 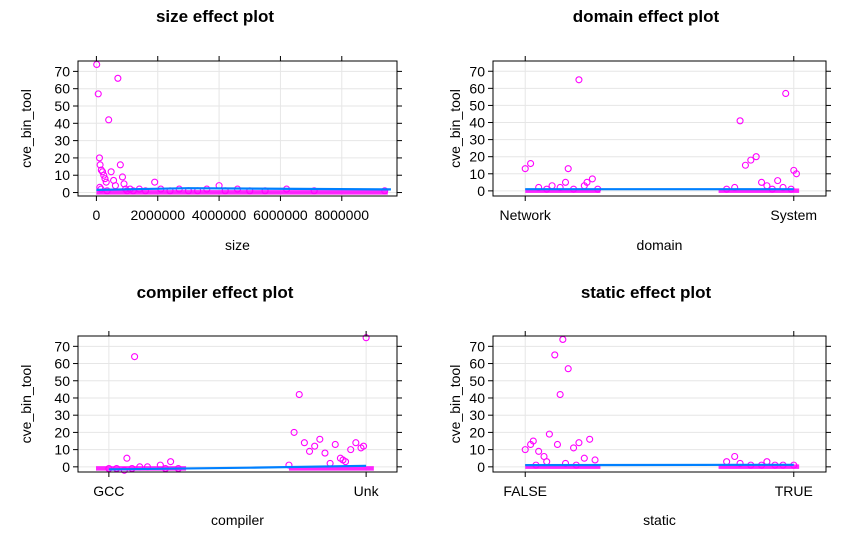 What do you see at coordinates (157, 215) in the screenshot?
I see `x-tick-label: 2000000` at bounding box center [157, 215].